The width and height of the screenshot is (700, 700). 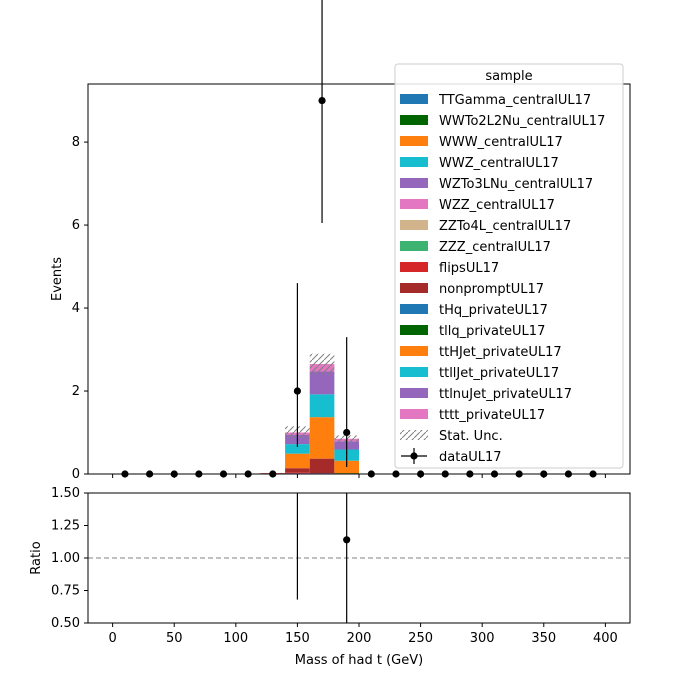 What do you see at coordinates (322, 364) in the screenshot?
I see `stat-unc-band` at bounding box center [322, 364].